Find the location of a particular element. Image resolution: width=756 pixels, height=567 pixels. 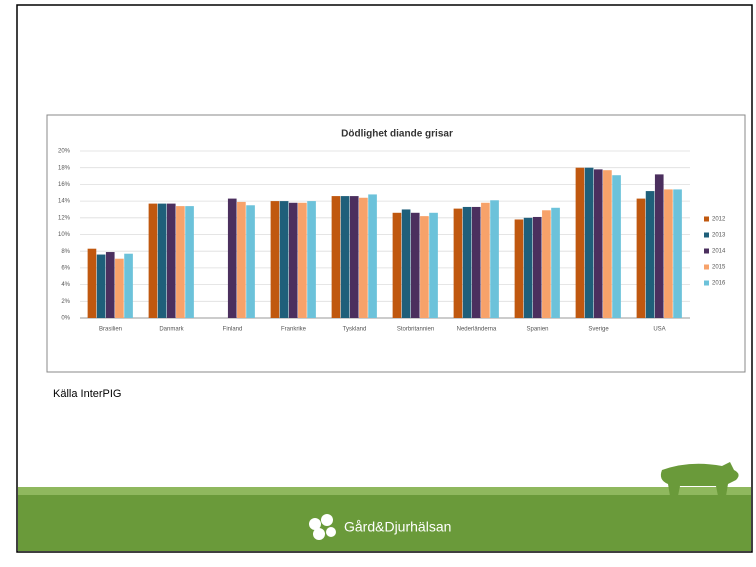

x-tick-label: Storbritannien is located at coordinates (415, 330).